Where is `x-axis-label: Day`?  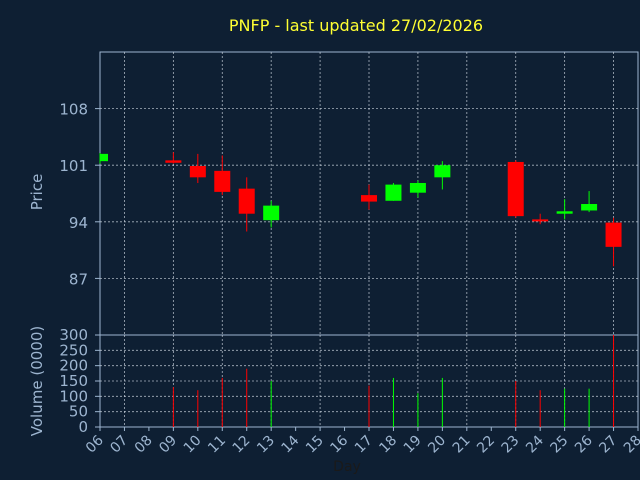 x-axis-label: Day is located at coordinates (347, 467).